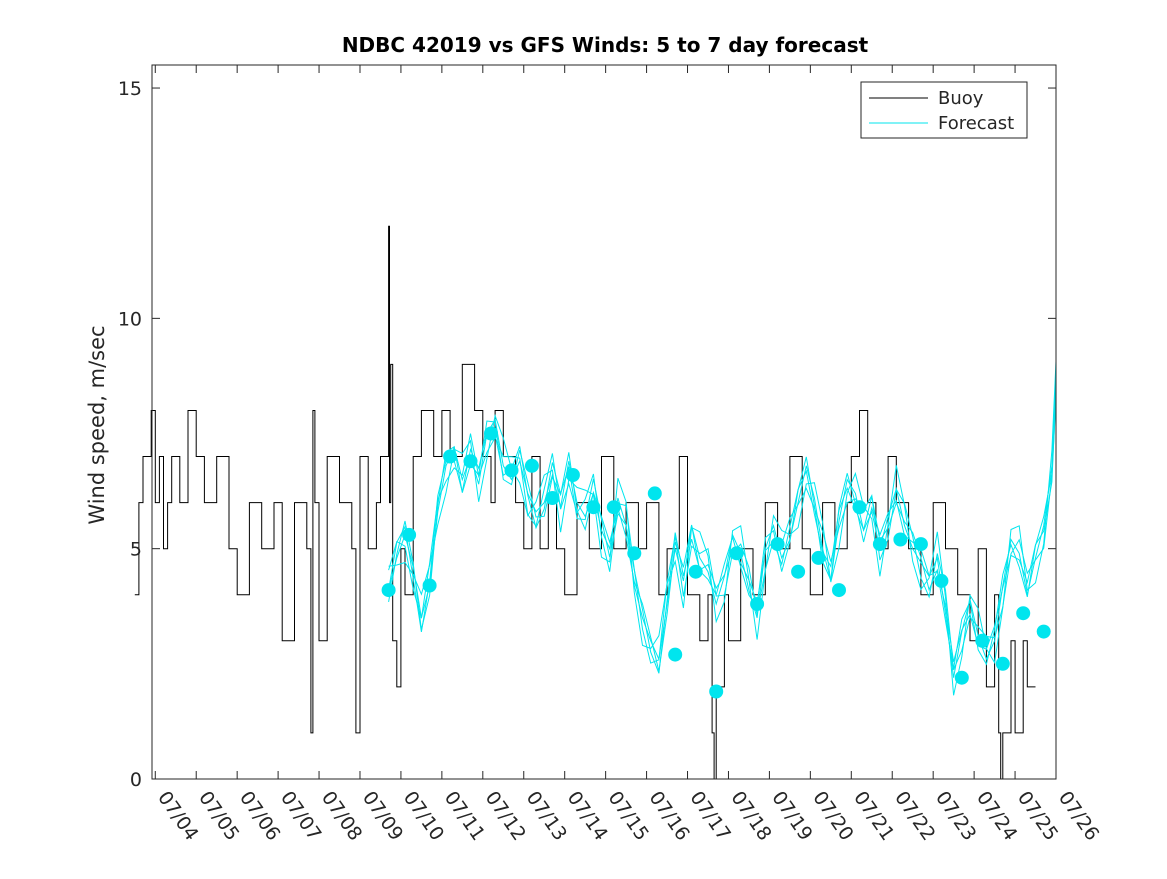 This screenshot has width=1167, height=879. Describe the element at coordinates (130, 319) in the screenshot. I see `y-tick-label: 10` at that location.